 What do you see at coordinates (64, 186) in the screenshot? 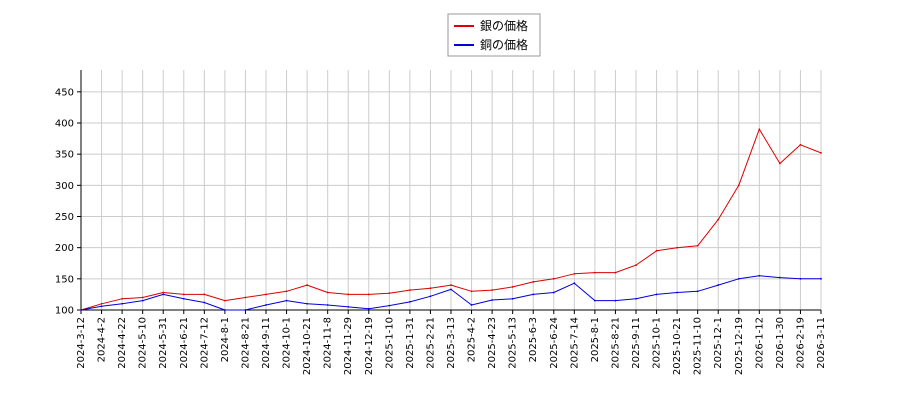
I see `y-tick-label: 300` at bounding box center [64, 186].